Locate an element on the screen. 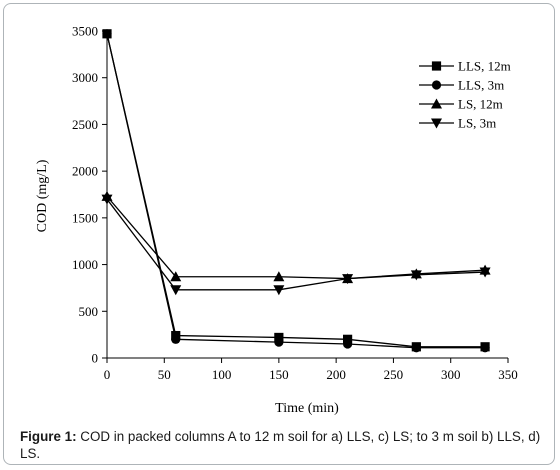 This screenshot has height=470, width=560. y-tick-label: 0 is located at coordinates (95, 358).